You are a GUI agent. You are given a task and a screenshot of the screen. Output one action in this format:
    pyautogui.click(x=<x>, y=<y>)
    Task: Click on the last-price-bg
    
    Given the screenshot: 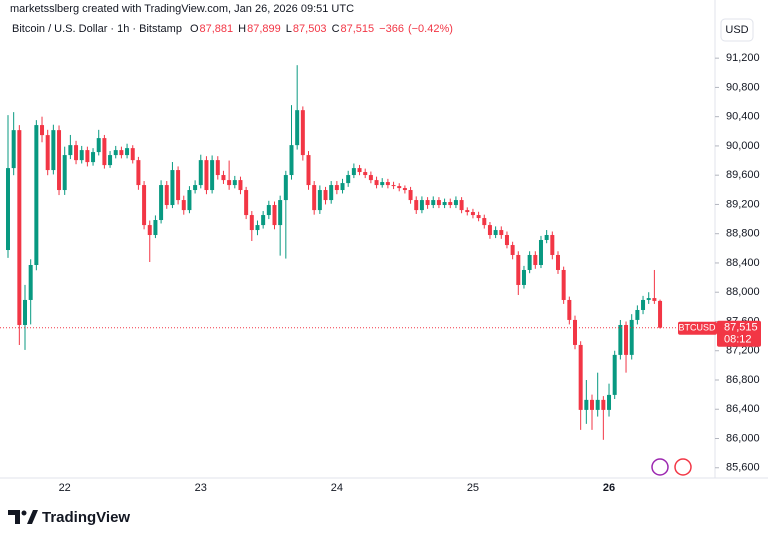 What is the action you would take?
    pyautogui.click(x=739, y=333)
    